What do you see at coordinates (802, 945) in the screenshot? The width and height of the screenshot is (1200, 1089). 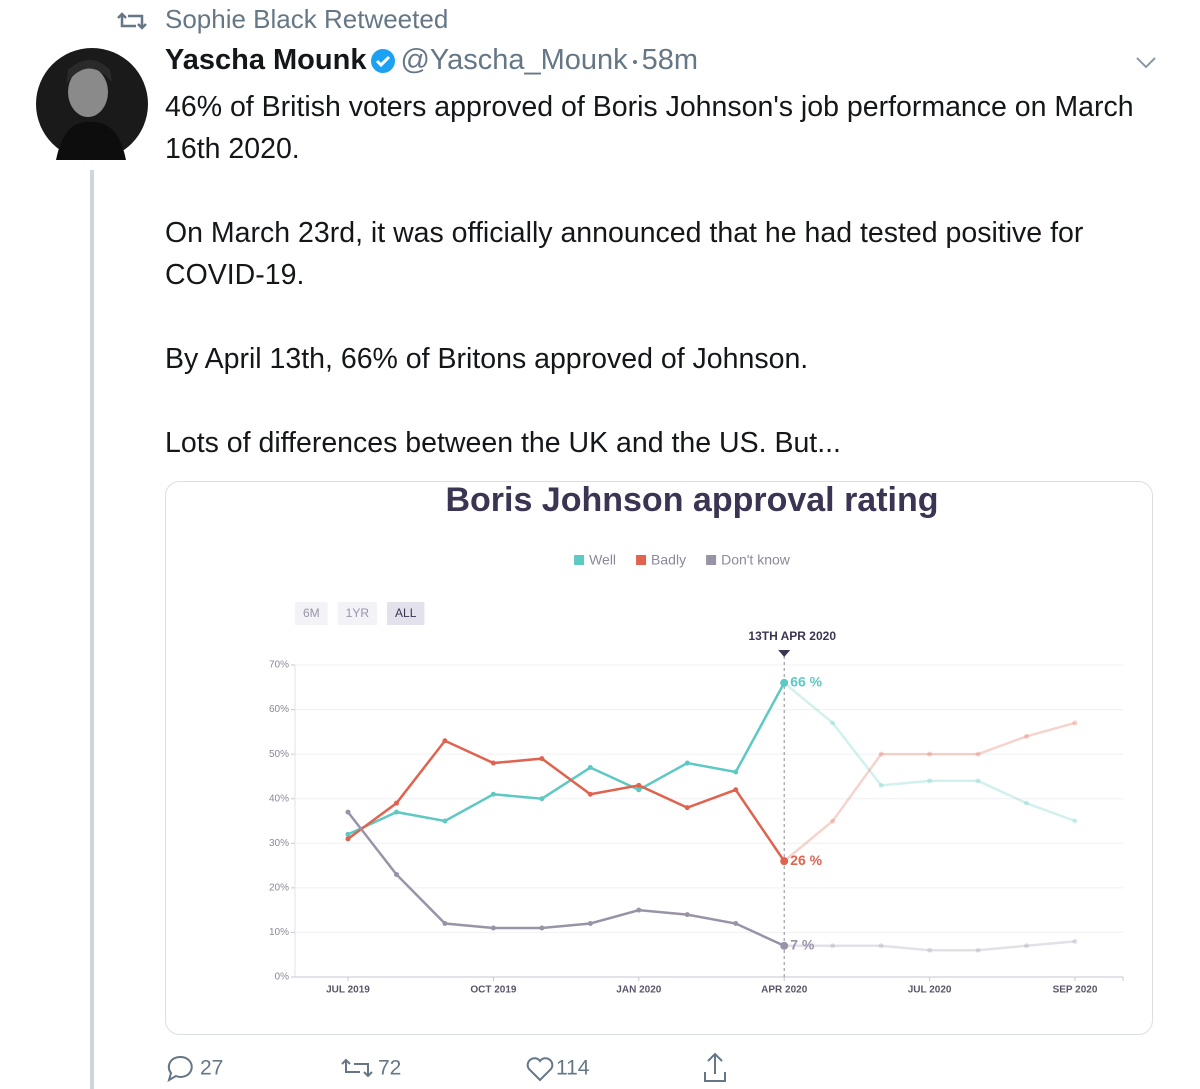 I see `highlight-value-label: 7 %` at bounding box center [802, 945].